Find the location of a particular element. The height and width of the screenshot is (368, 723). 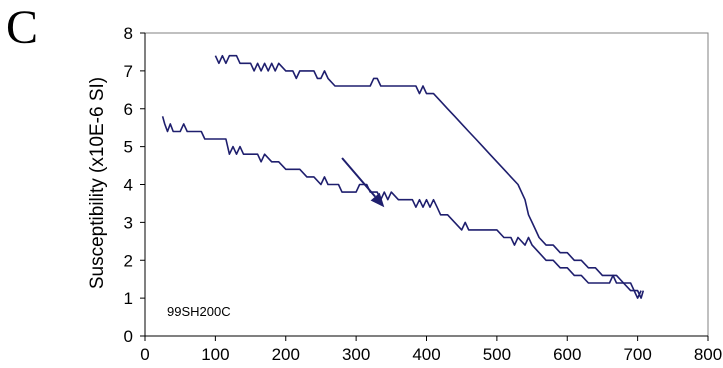

y-tick-label: 7 is located at coordinates (128, 71).